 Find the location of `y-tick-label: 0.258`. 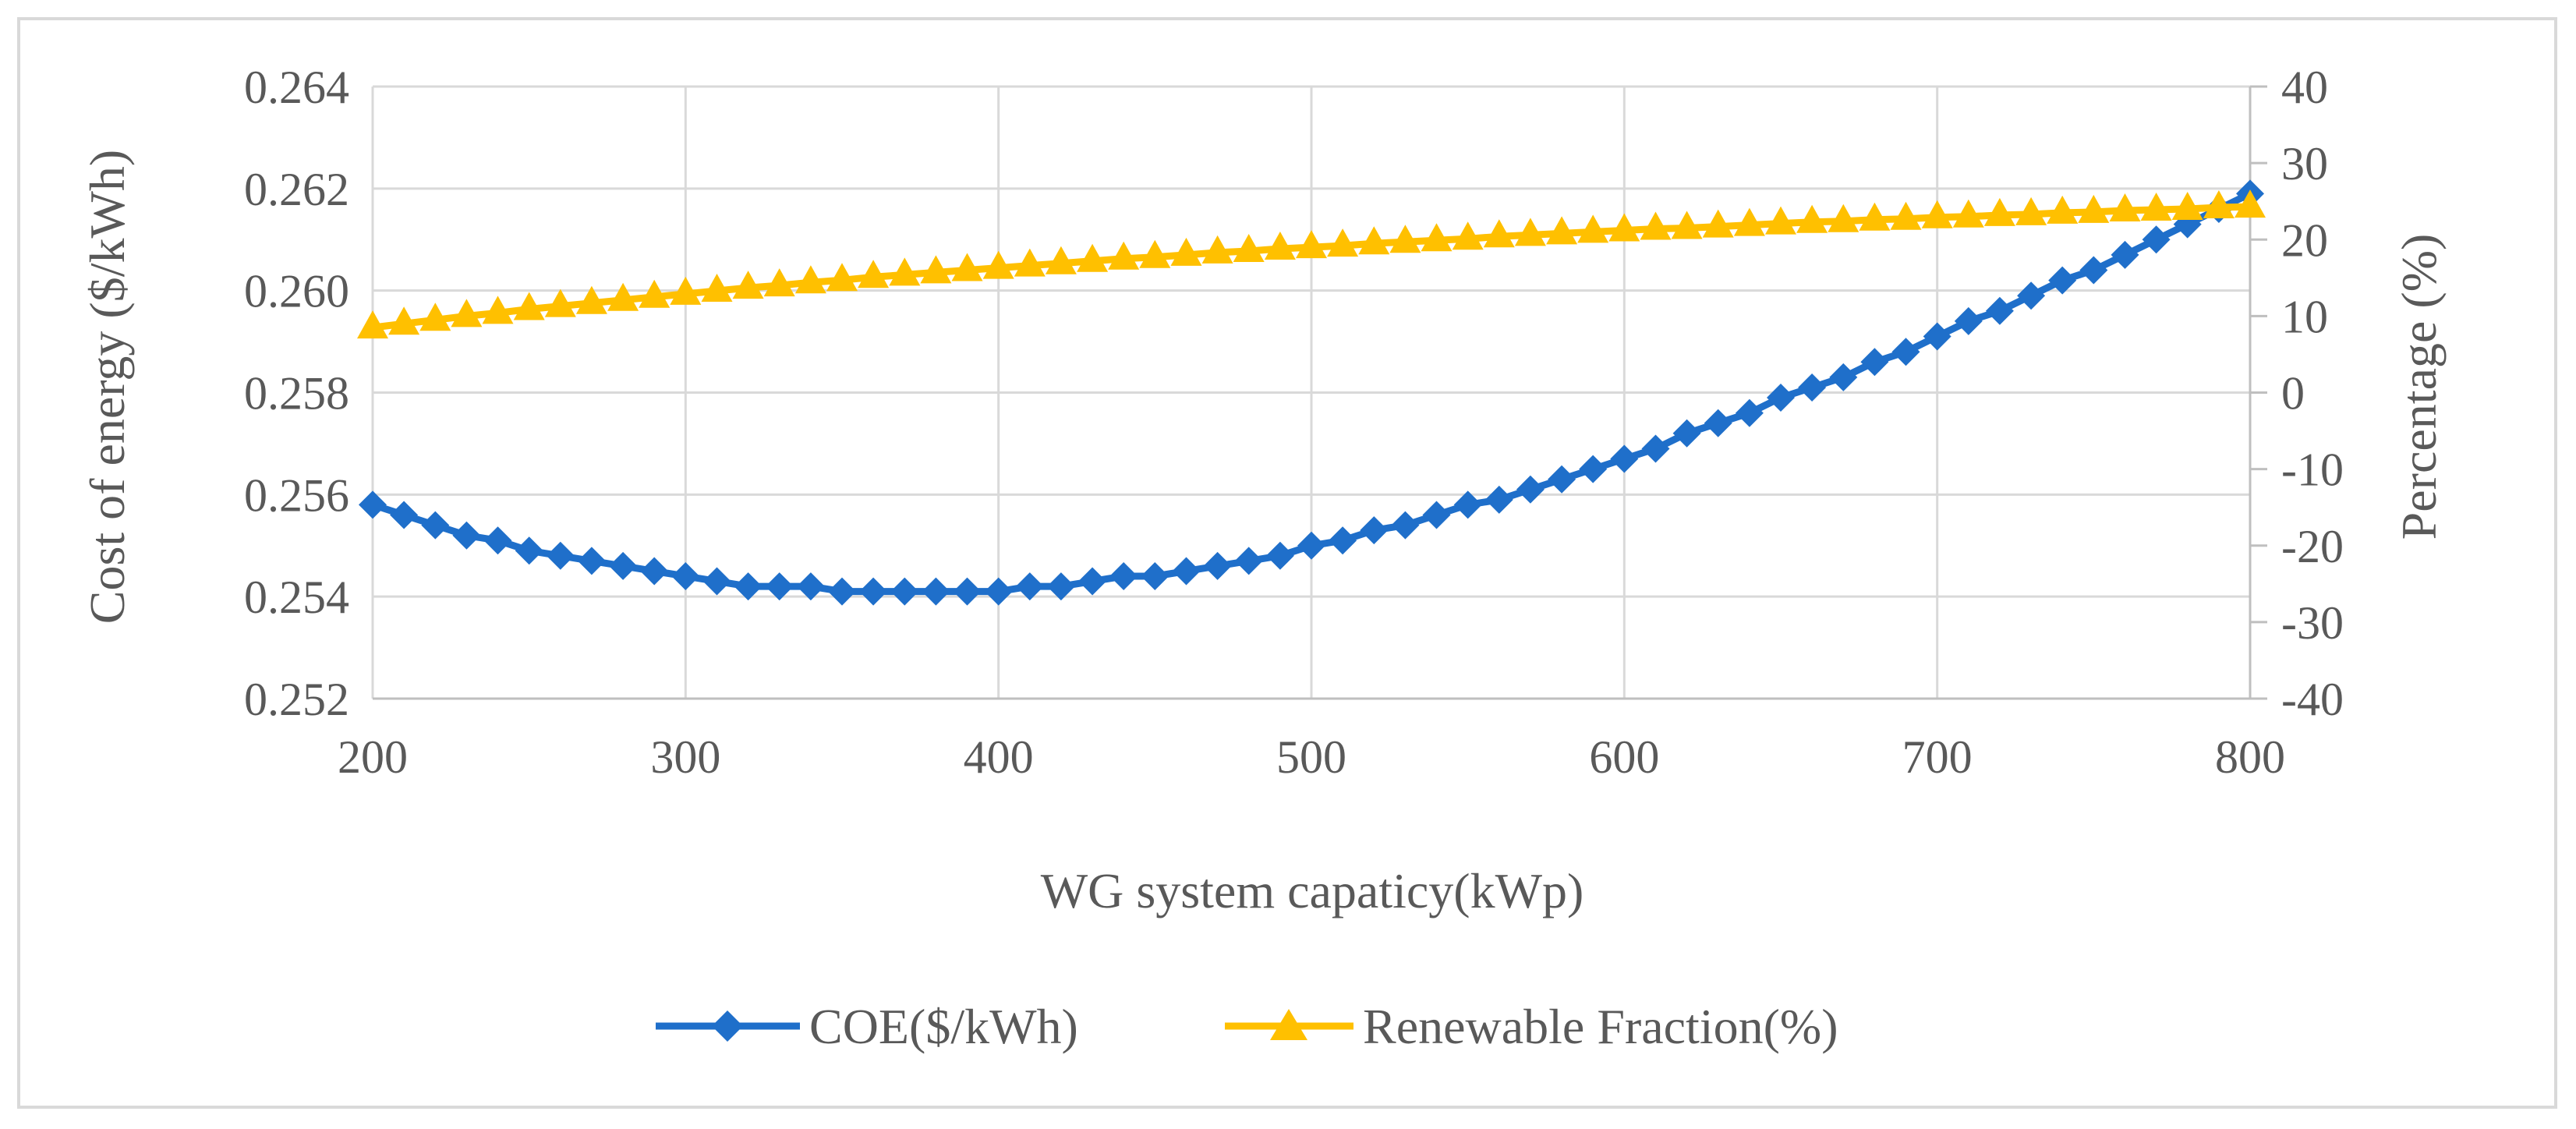

y-tick-label: 0.258 is located at coordinates (296, 394).